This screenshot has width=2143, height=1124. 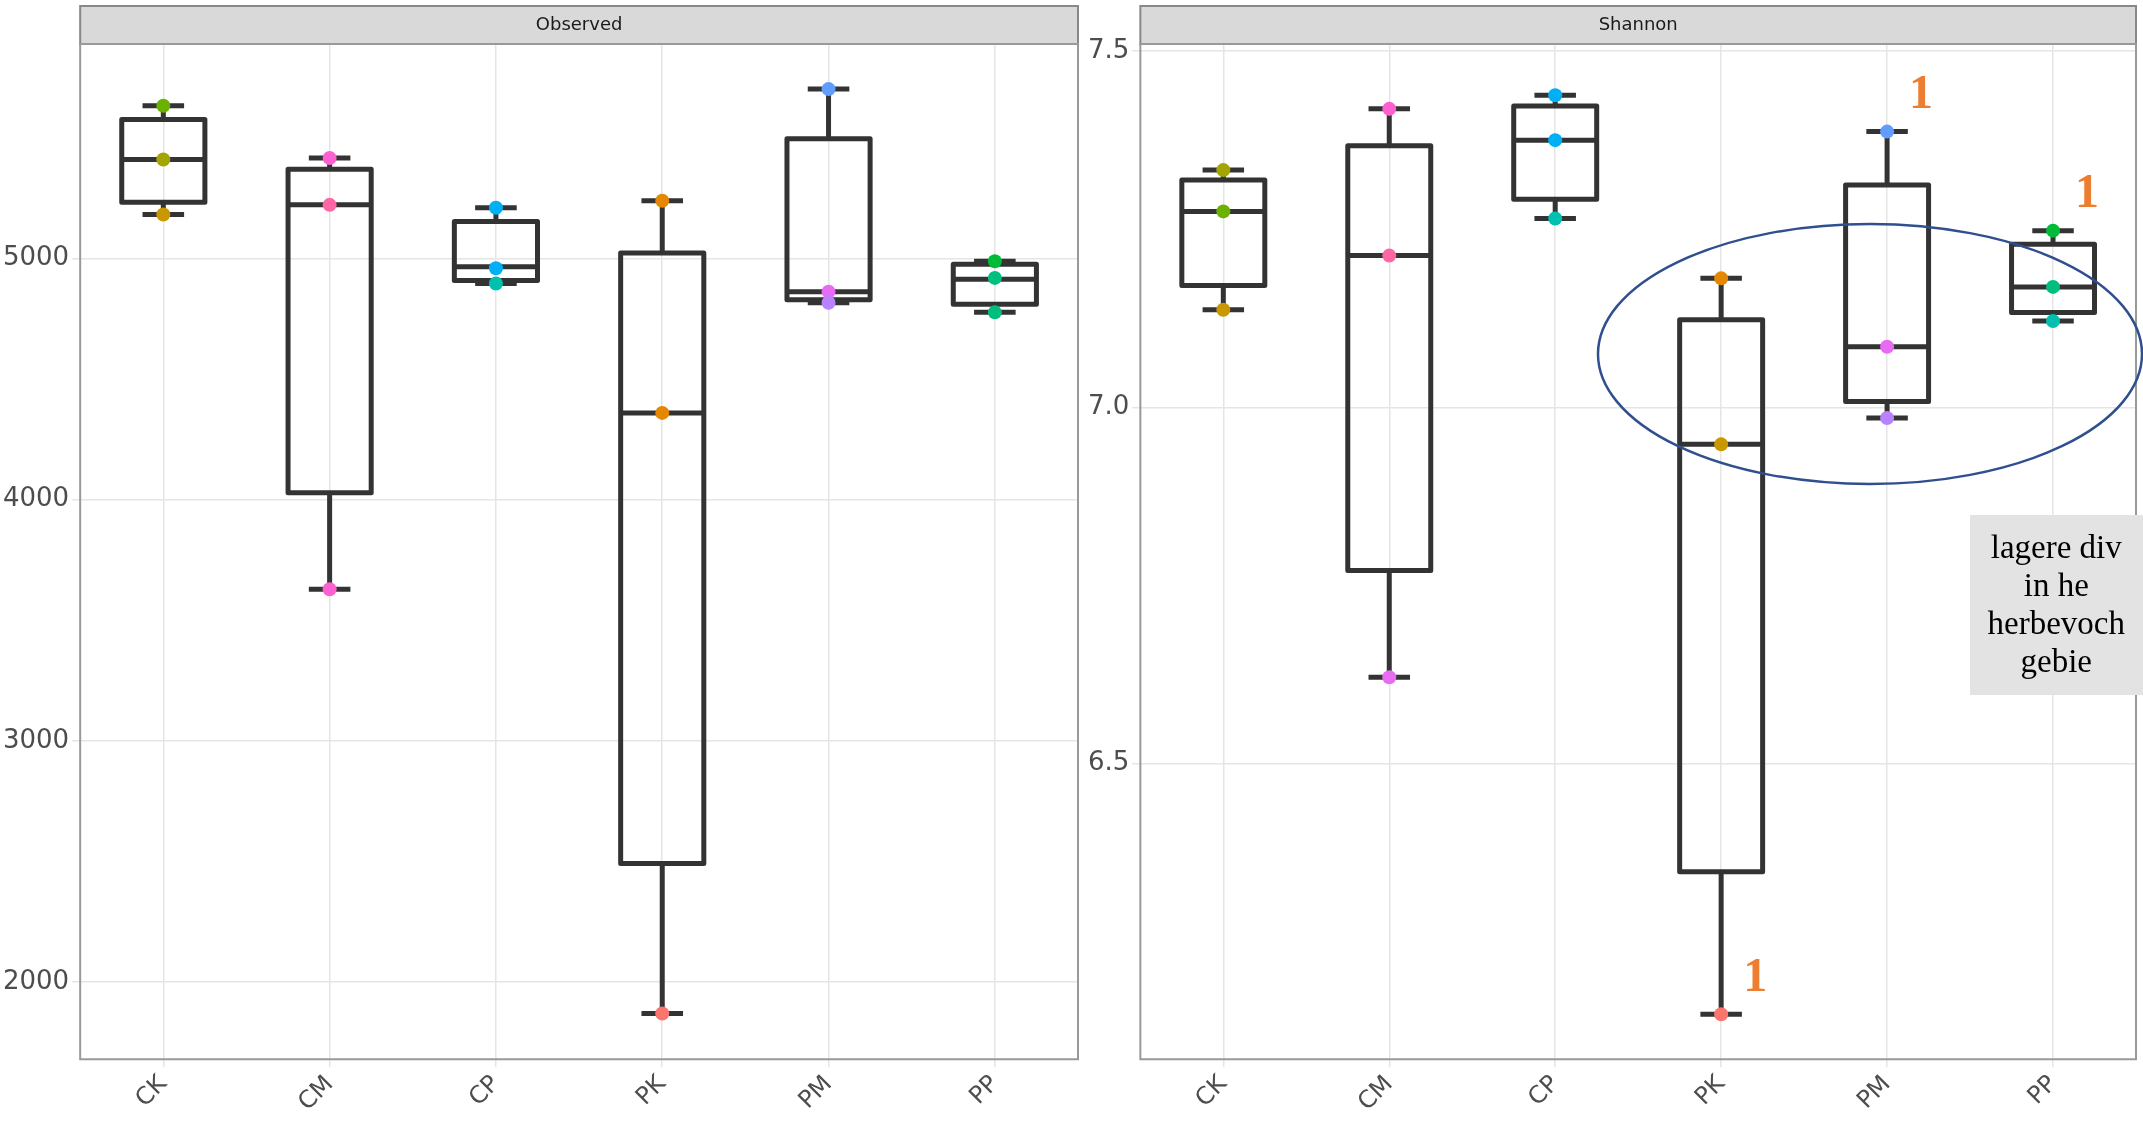 What do you see at coordinates (36, 979) in the screenshot?
I see `y-tick-label: 2000` at bounding box center [36, 979].